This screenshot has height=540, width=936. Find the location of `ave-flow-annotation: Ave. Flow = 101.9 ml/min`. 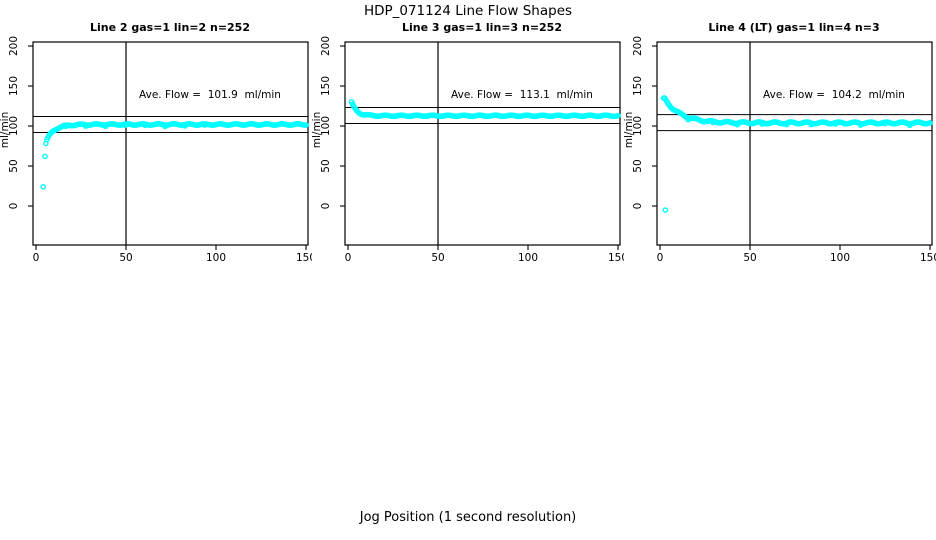

ave-flow-annotation: Ave. Flow = 101.9 ml/min is located at coordinates (210, 95).